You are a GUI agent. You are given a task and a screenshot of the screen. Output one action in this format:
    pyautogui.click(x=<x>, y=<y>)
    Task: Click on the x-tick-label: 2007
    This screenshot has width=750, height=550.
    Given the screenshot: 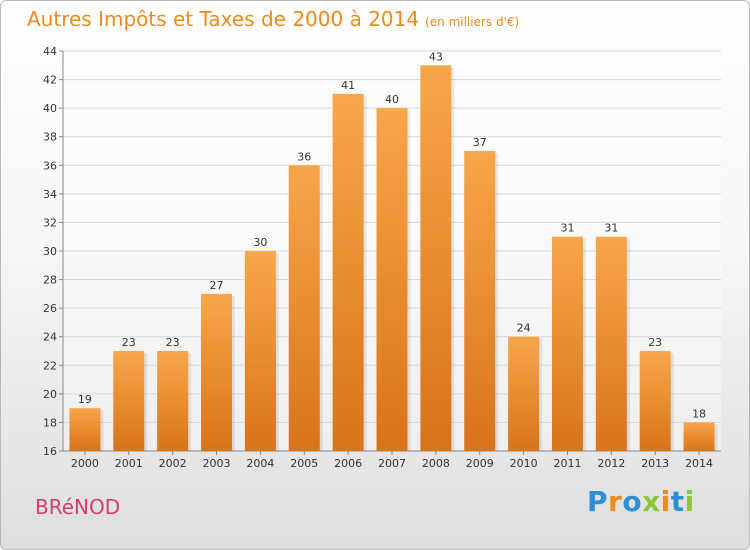 What is the action you would take?
    pyautogui.click(x=392, y=463)
    